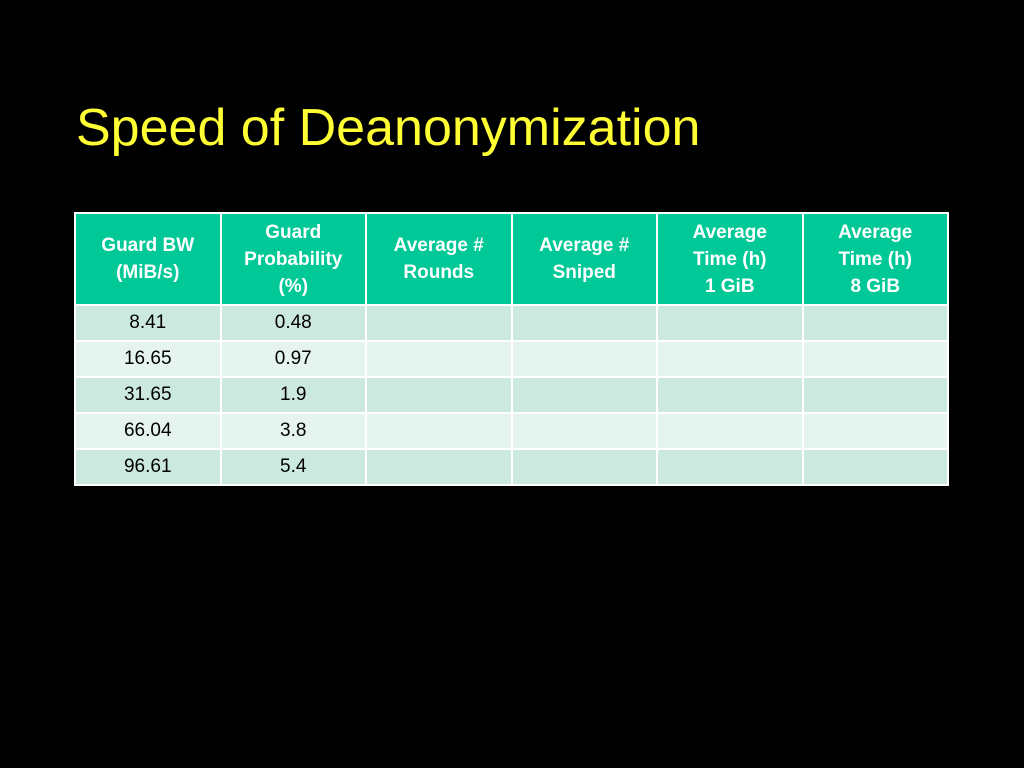  Describe the element at coordinates (293, 395) in the screenshot. I see `cell-guard-probability: 1.9` at that location.